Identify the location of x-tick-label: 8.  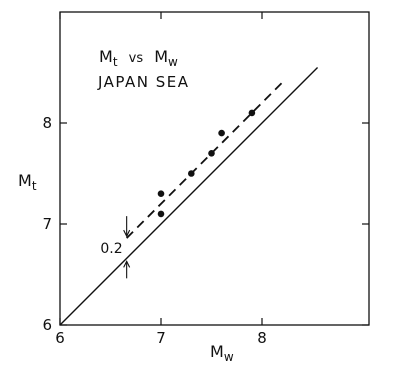
(262, 338).